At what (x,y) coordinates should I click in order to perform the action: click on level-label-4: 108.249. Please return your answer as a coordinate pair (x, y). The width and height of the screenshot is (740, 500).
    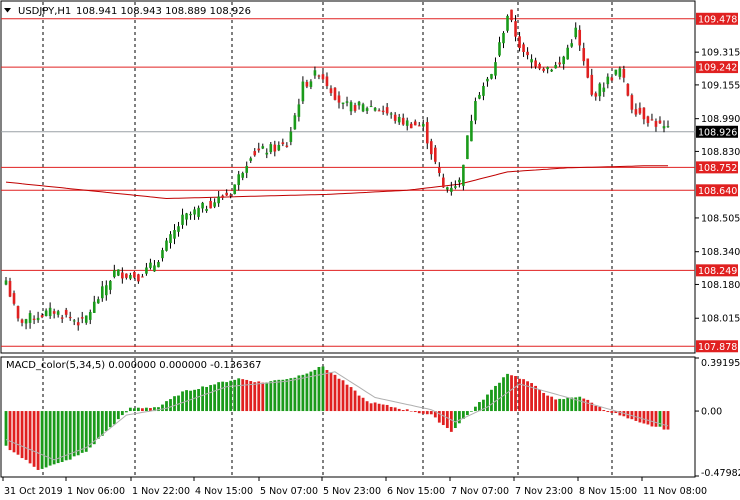
    Looking at the image, I should click on (717, 271).